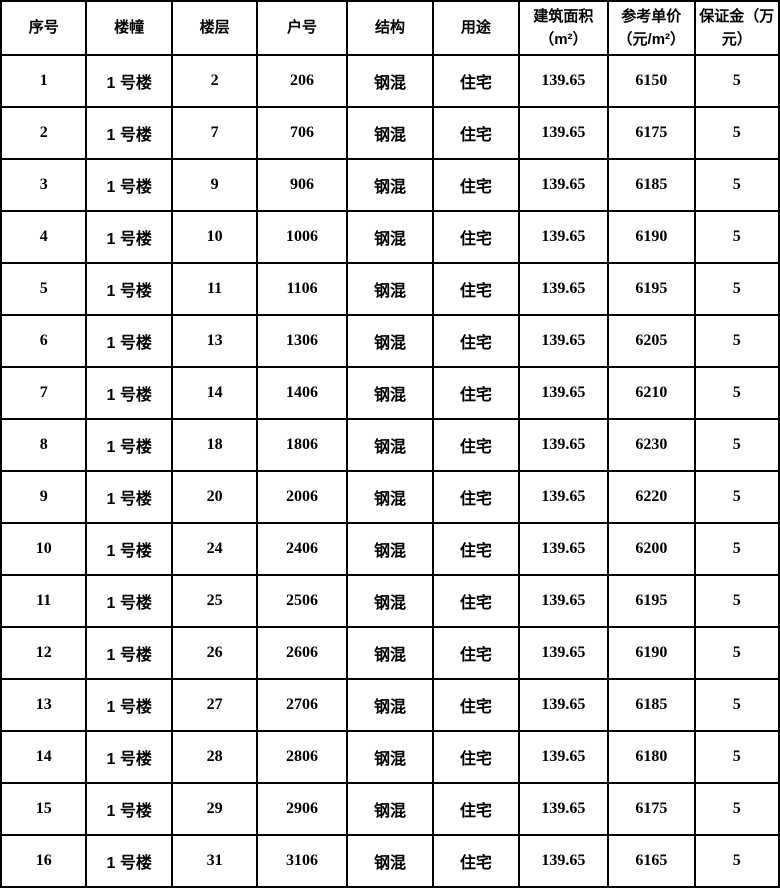  Describe the element at coordinates (302, 81) in the screenshot. I see `cell-huhao: 206` at that location.